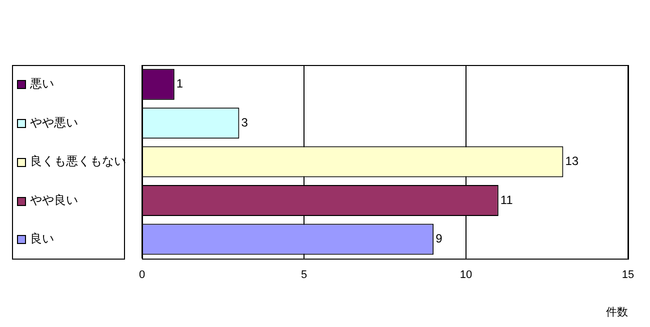 This screenshot has width=650, height=327. What do you see at coordinates (572, 161) in the screenshot?
I see `data-label: 13` at bounding box center [572, 161].